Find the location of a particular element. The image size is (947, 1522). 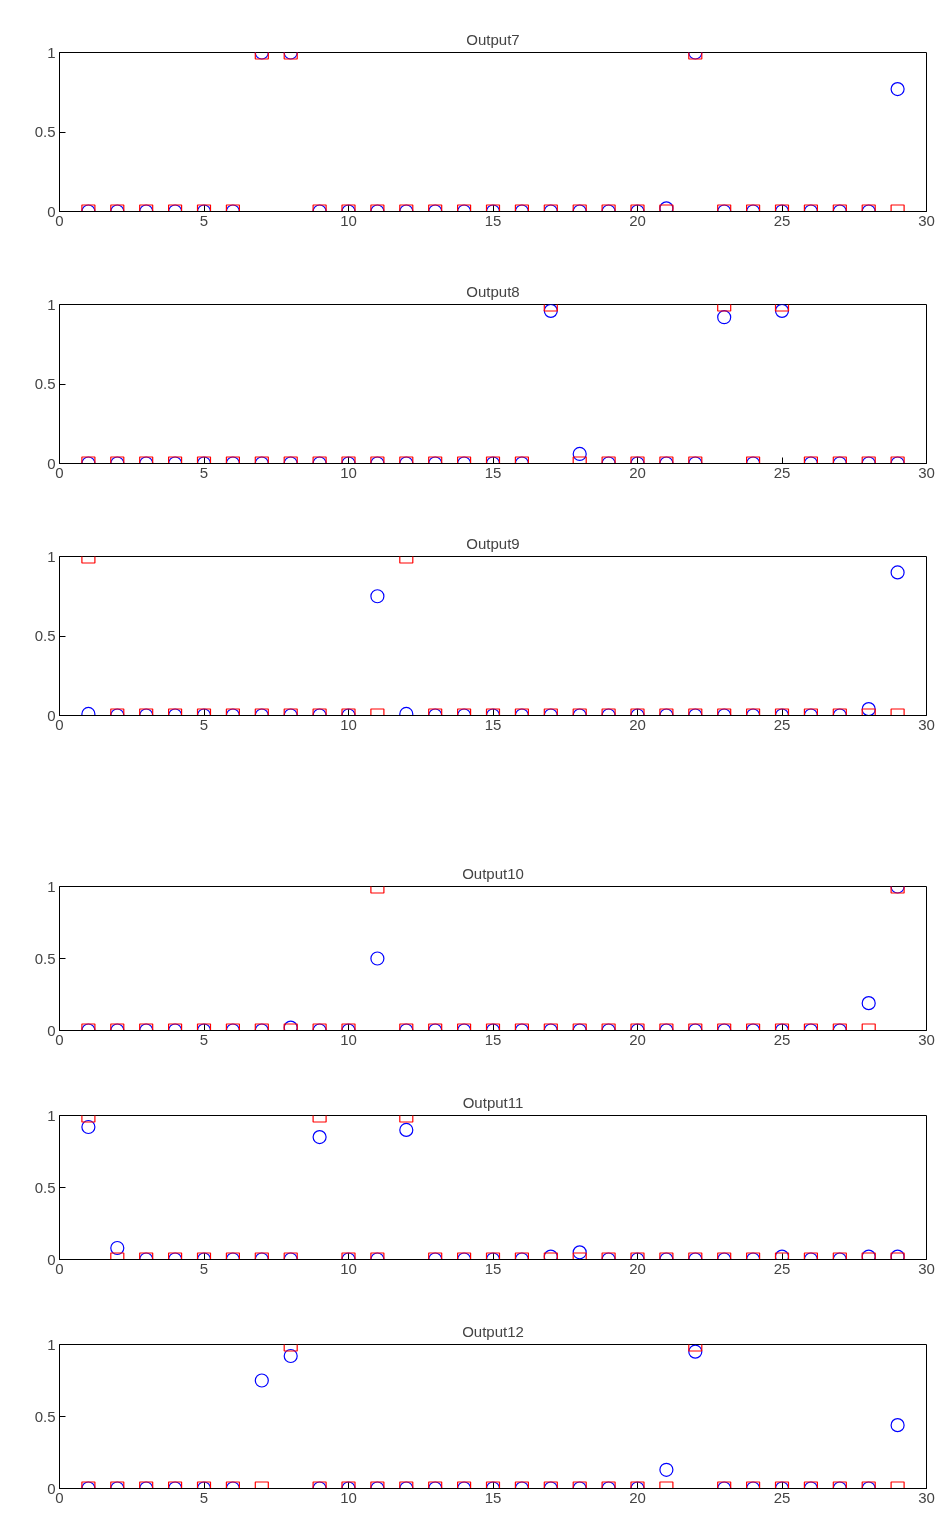

chart-title: Output8 is located at coordinates (493, 291).